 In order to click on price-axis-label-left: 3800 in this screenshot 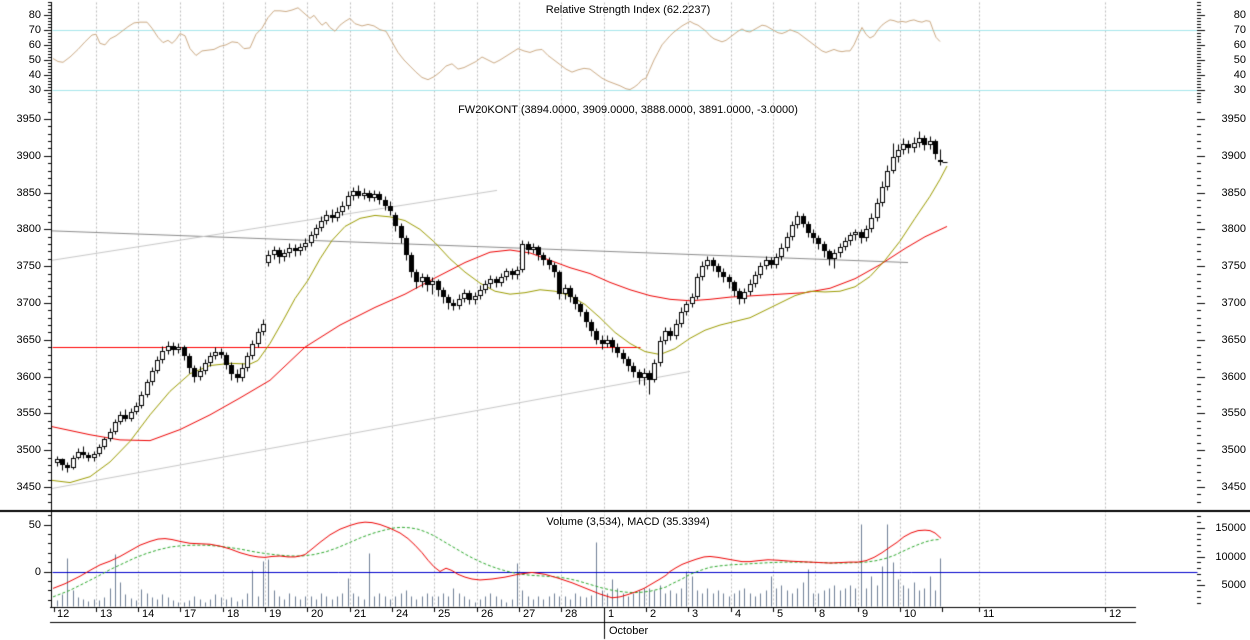, I will do `click(28, 229)`.